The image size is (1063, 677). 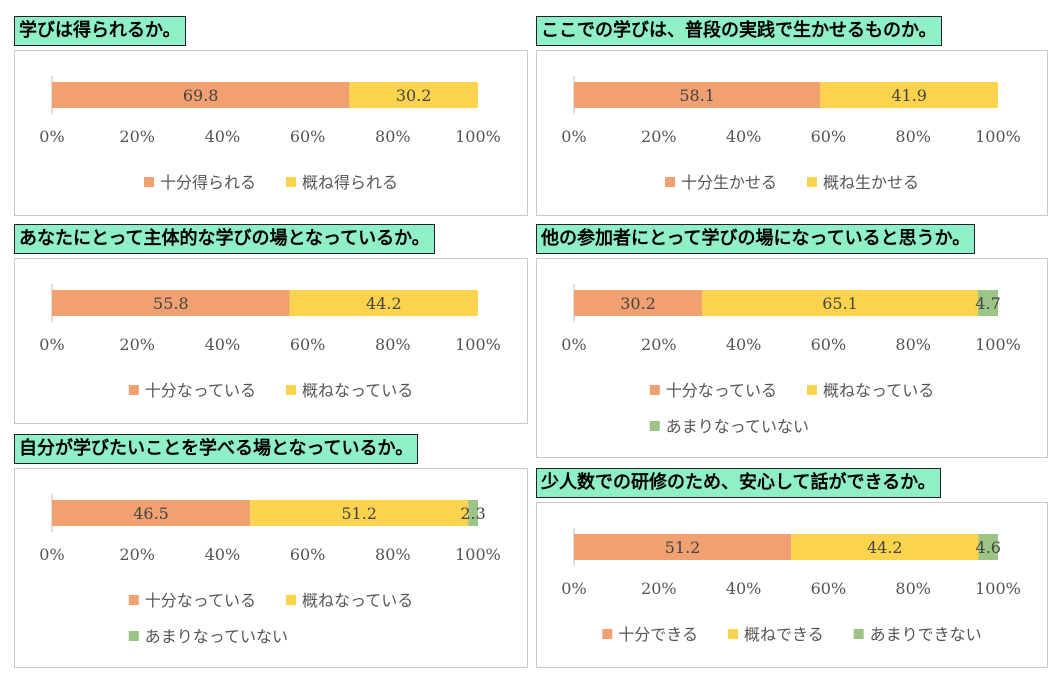 I want to click on data-label: 2.3, so click(x=472, y=513).